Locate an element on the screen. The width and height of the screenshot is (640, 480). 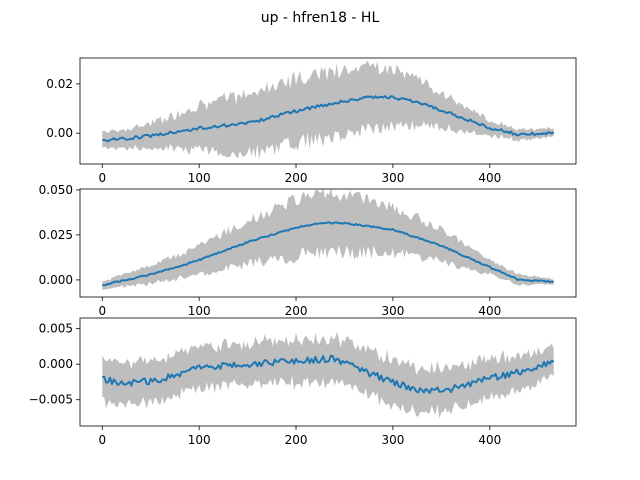
figure-suptitle: up - hfren18 - HL is located at coordinates (320, 18).